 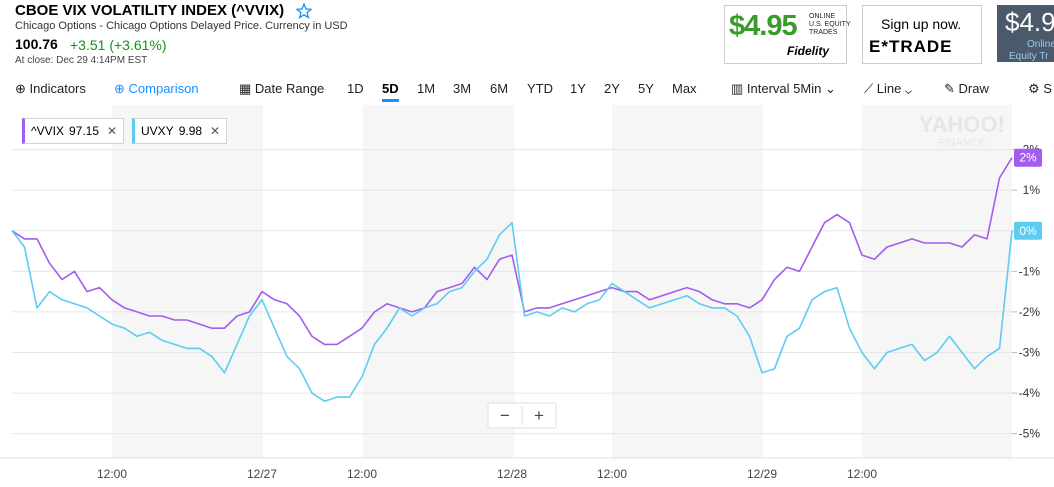 I want to click on chart-style-label: Line, so click(x=889, y=88).